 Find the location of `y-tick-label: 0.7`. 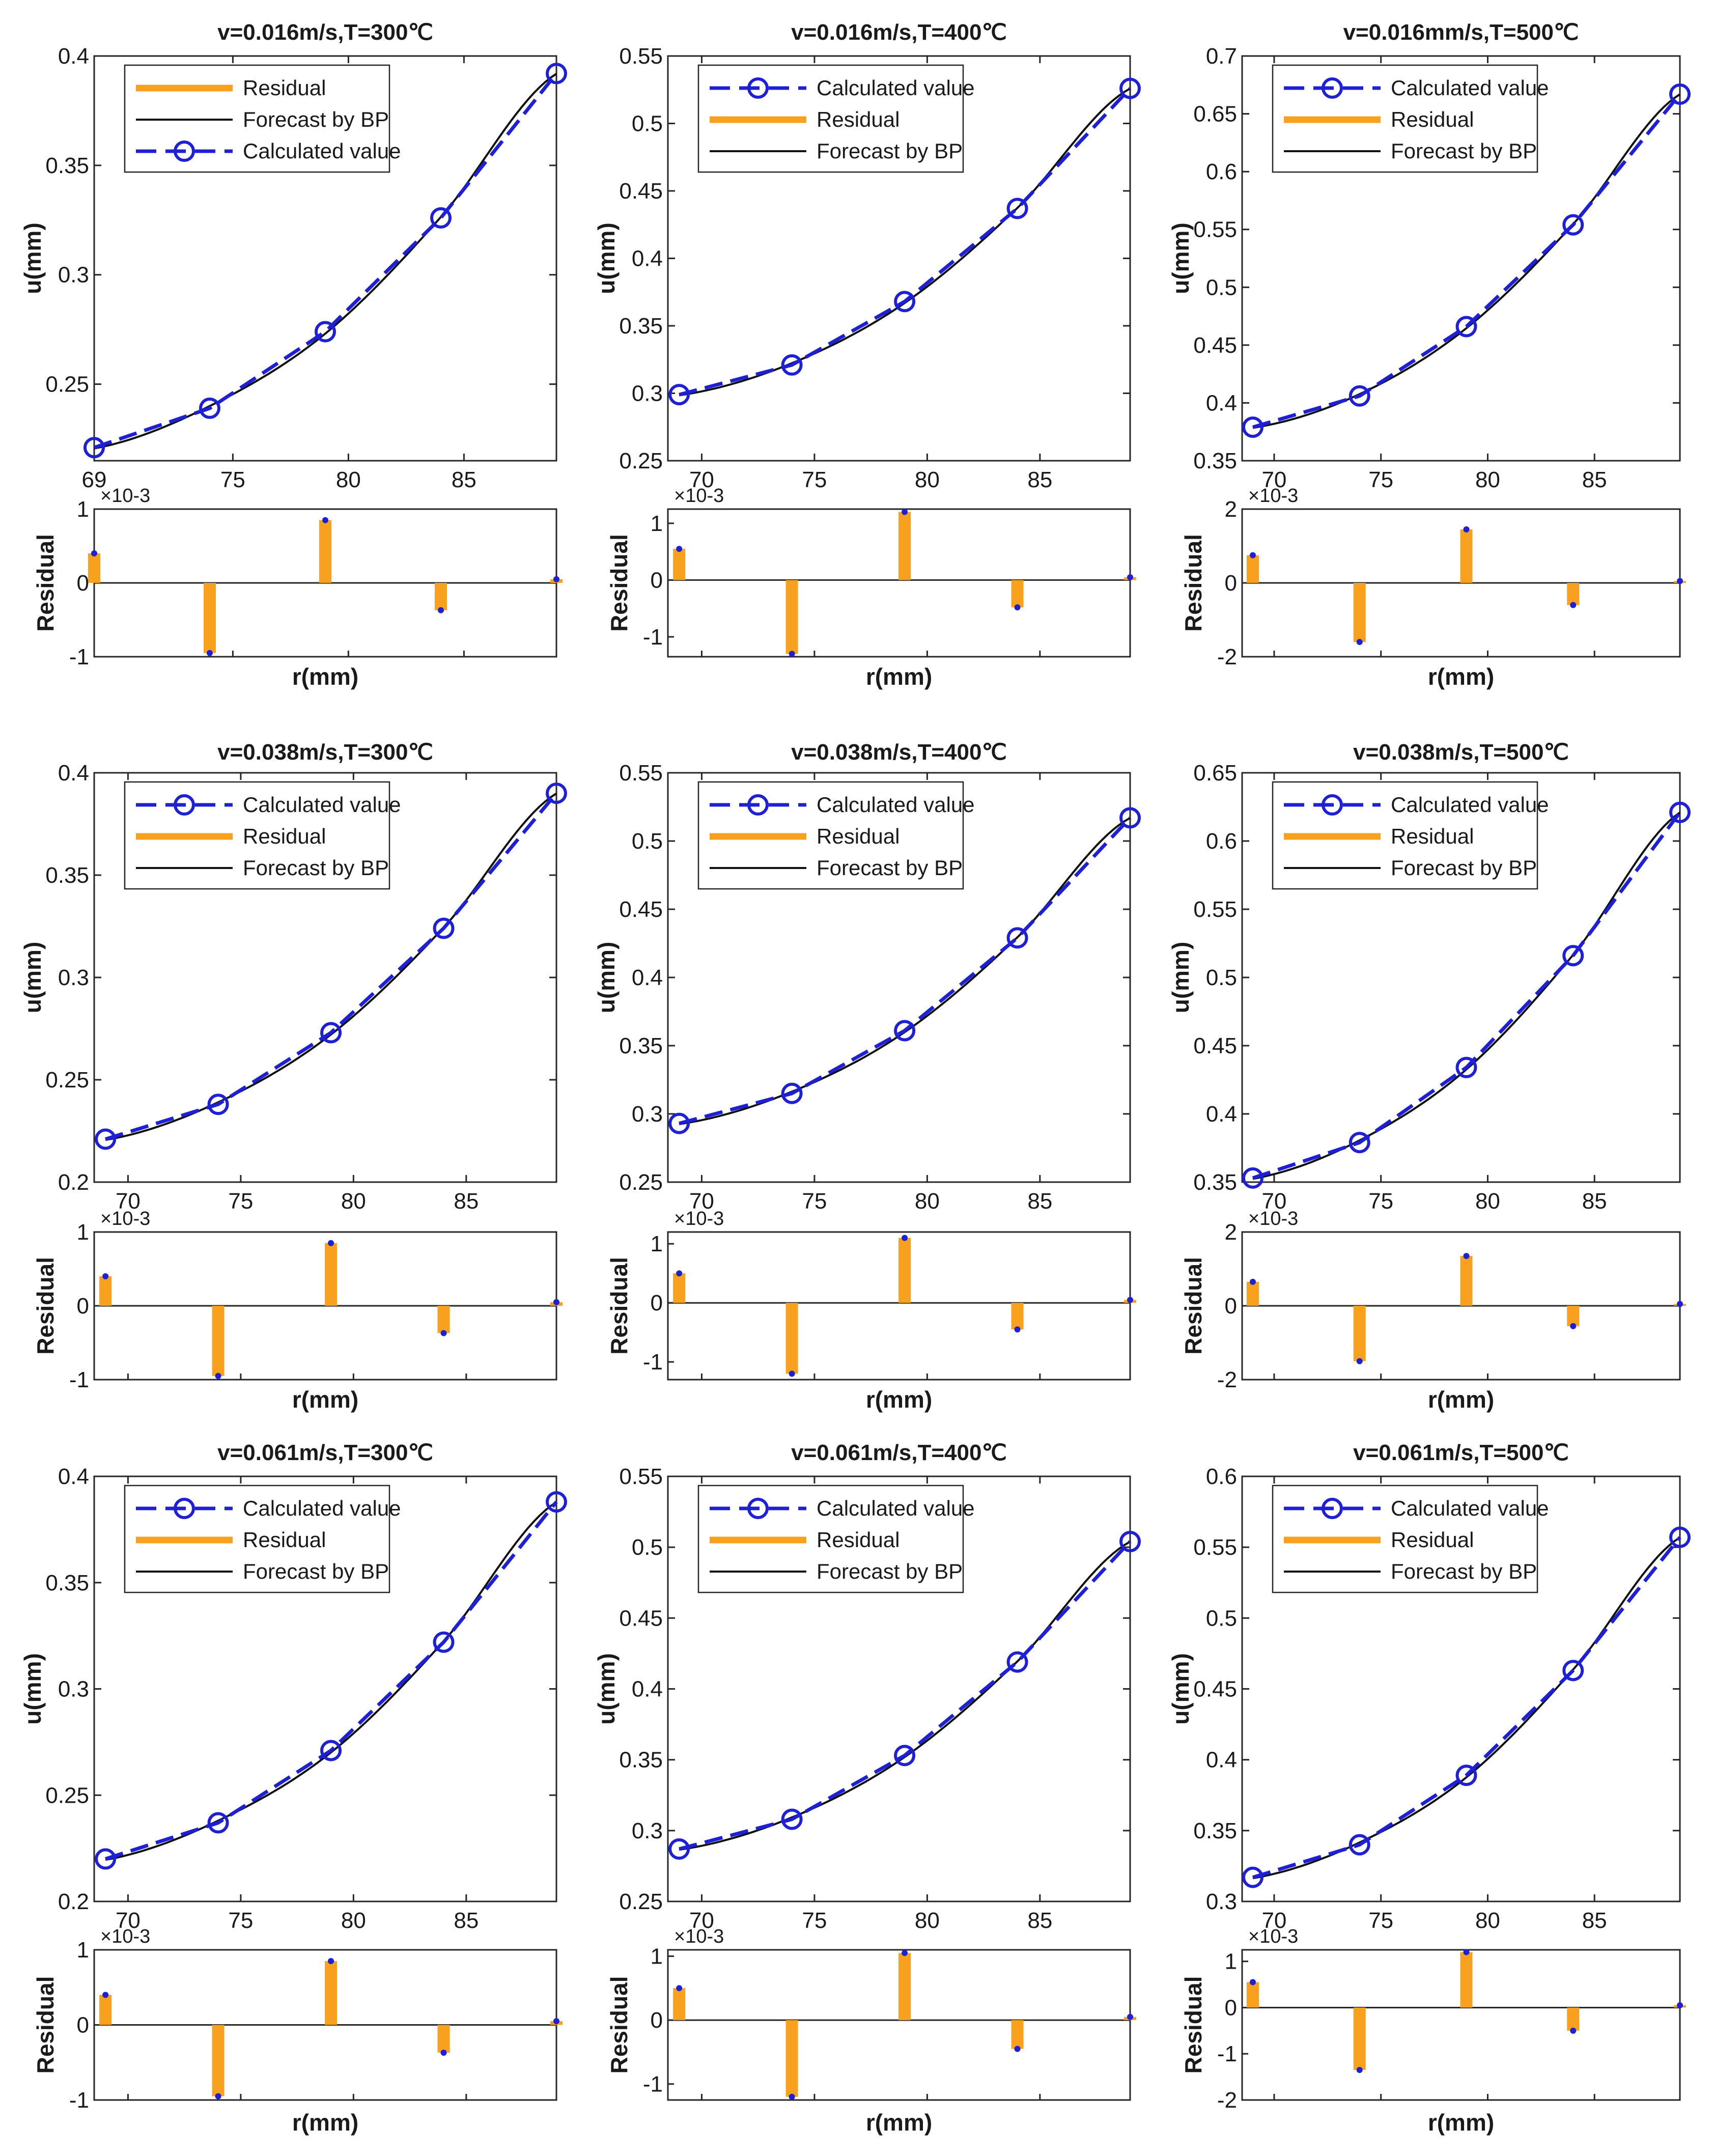

y-tick-label: 0.7 is located at coordinates (1221, 56).